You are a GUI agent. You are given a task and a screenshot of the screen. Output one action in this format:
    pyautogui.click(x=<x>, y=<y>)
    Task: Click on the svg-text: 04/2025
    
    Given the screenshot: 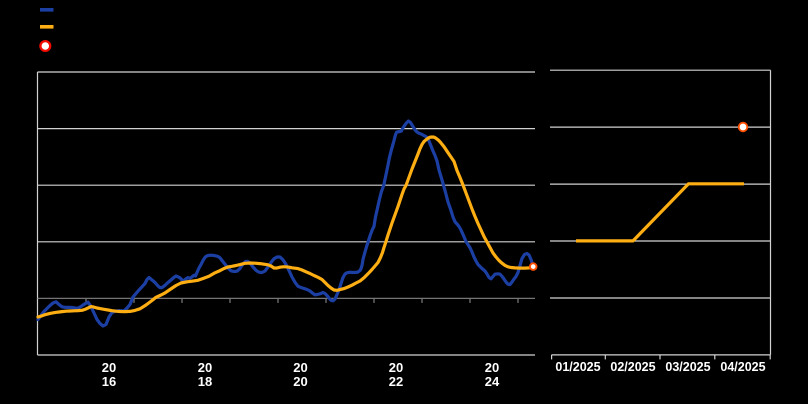 What is the action you would take?
    pyautogui.click(x=742, y=367)
    